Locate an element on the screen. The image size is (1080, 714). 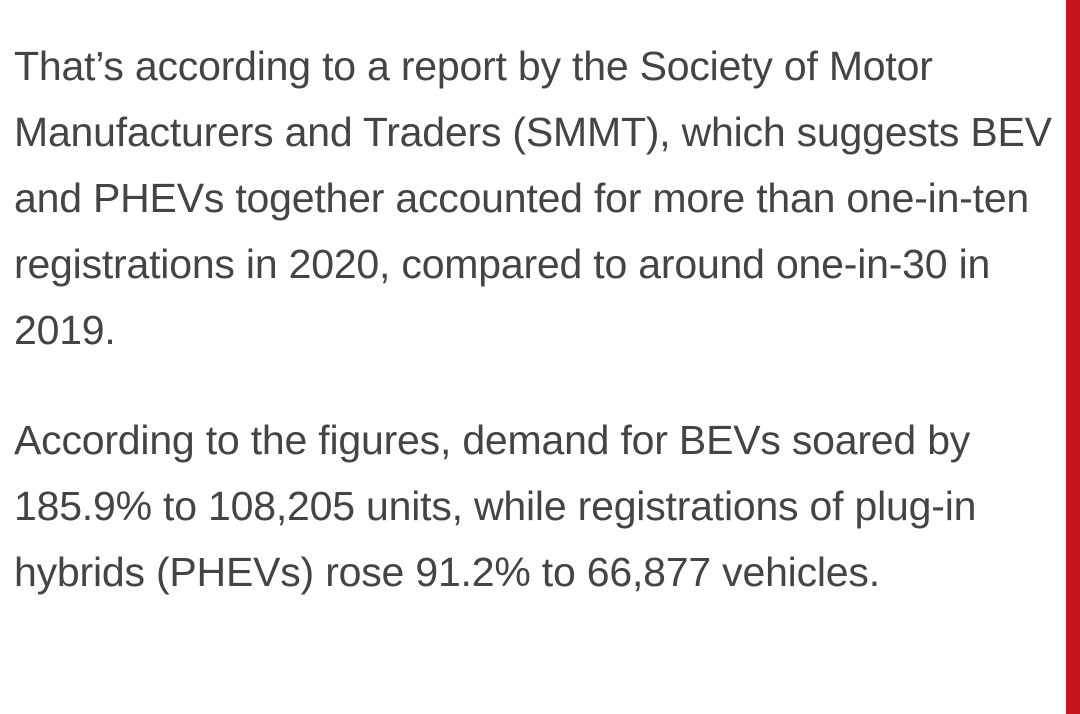
accent-side-bar is located at coordinates (1073, 357).